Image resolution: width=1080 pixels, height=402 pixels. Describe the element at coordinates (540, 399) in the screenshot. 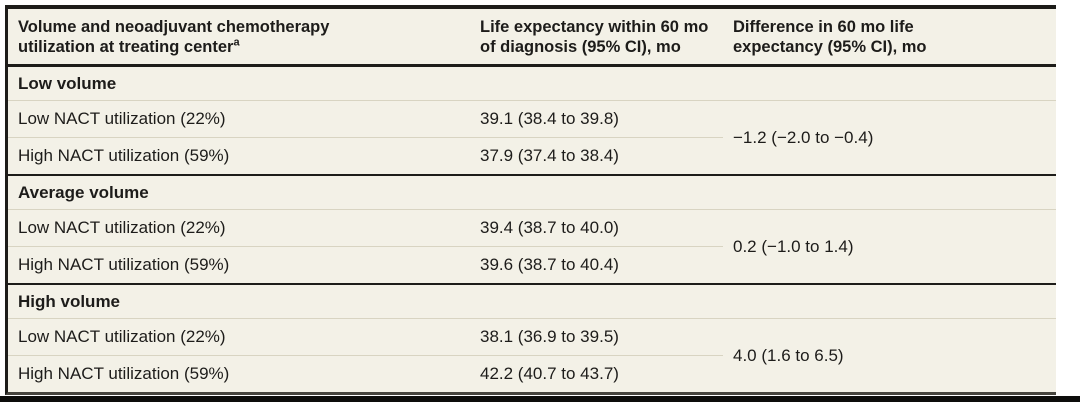

I see `page-bottom-rule` at that location.